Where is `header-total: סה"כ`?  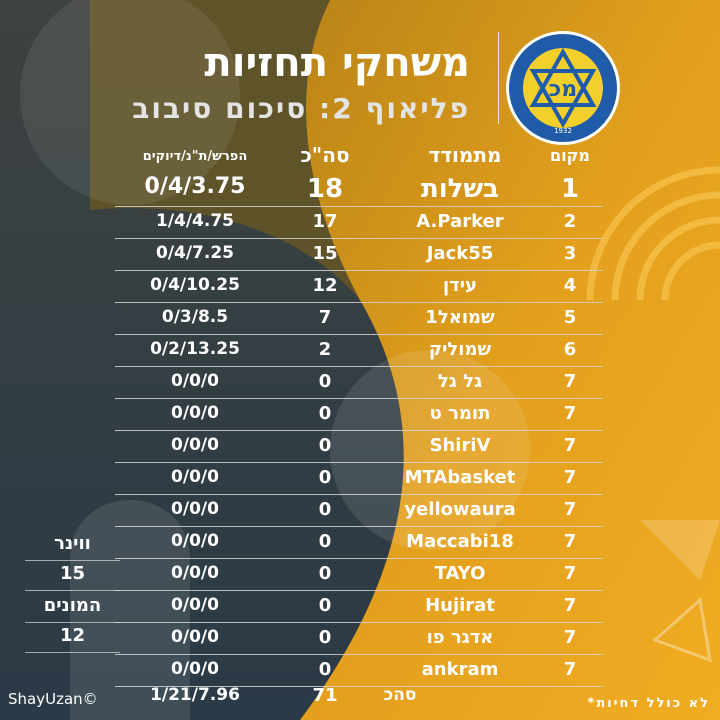
header-total: סה"כ is located at coordinates (325, 155).